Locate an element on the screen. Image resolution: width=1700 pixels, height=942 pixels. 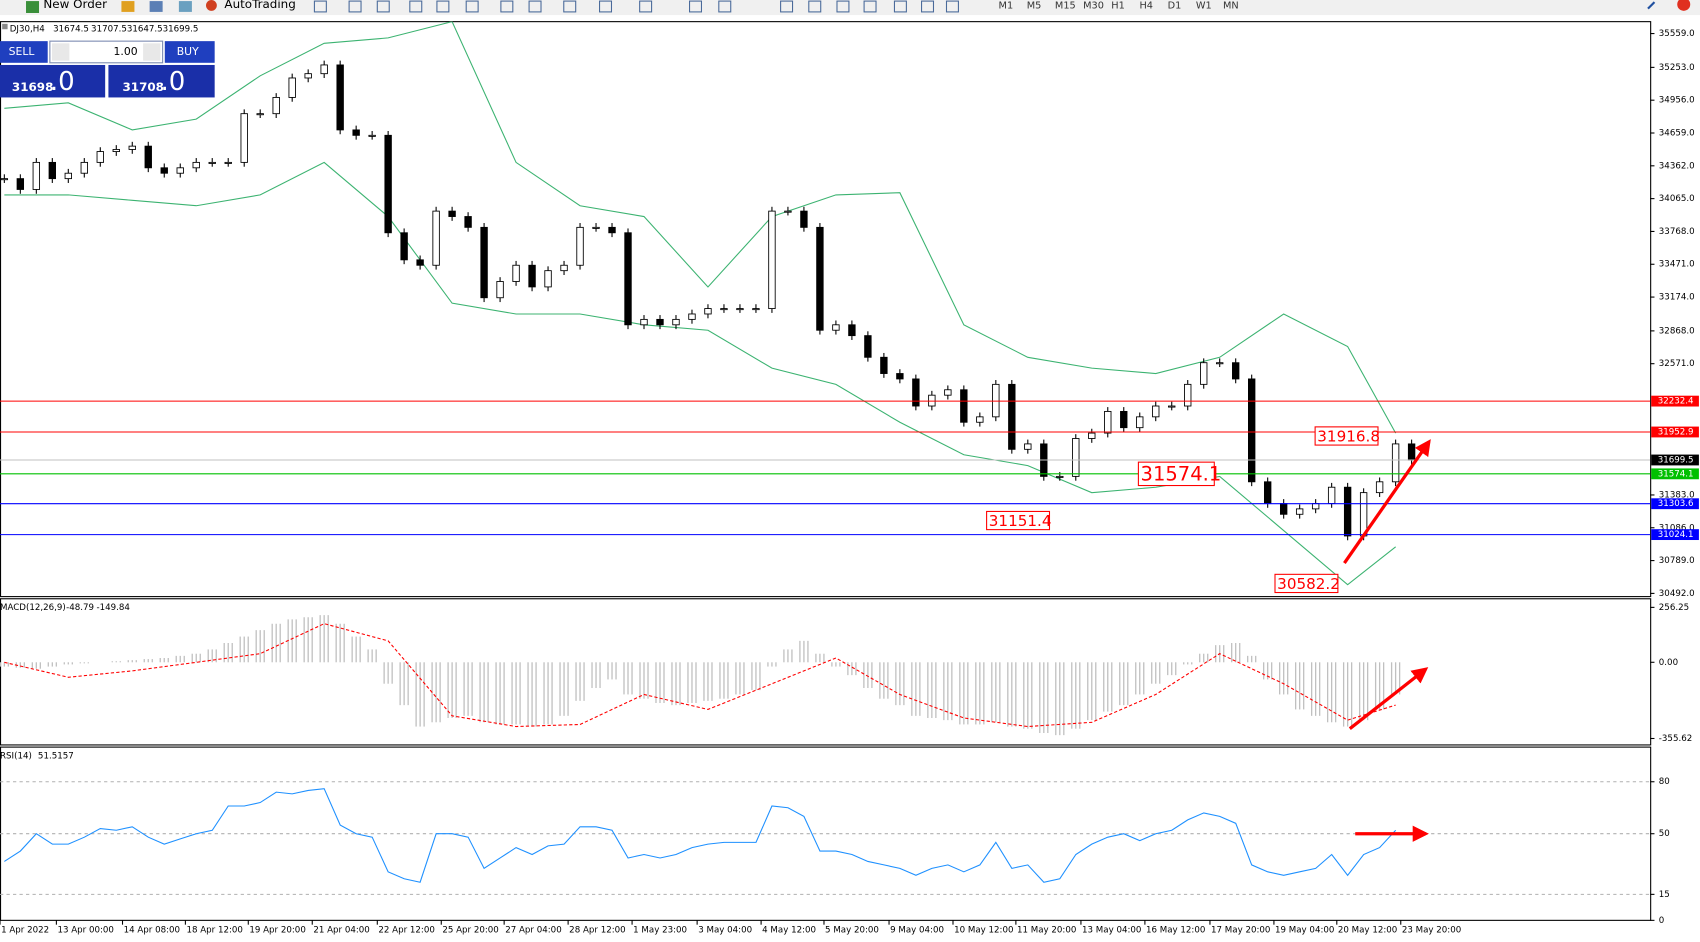
y-tick-label: 34956.0 is located at coordinates (1677, 101).